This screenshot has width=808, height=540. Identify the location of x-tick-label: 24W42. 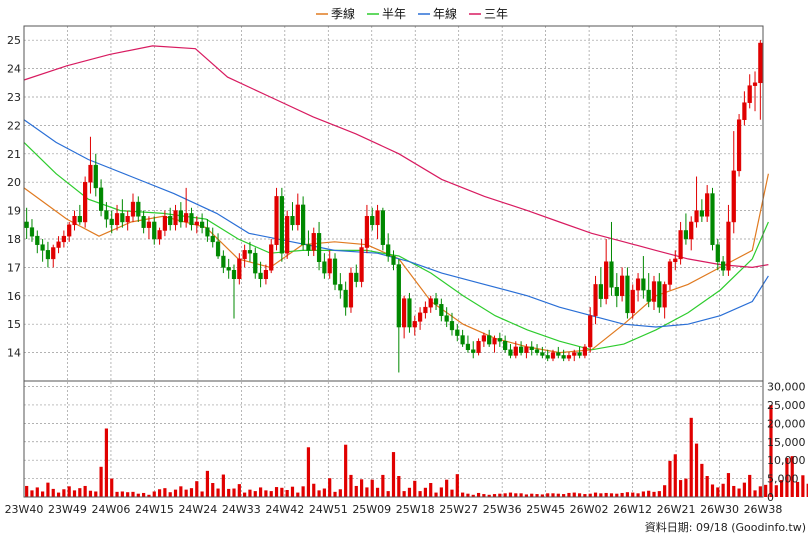
(284, 509).